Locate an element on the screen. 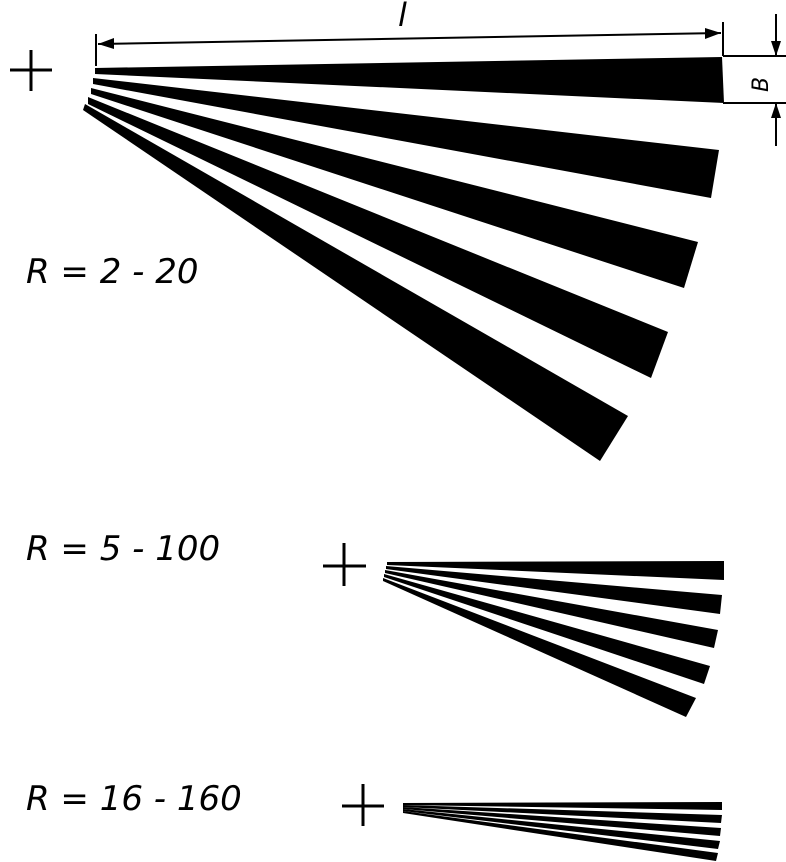 The image size is (786, 862). ray-group-3: R = 16 - 160 is located at coordinates (374, 820).